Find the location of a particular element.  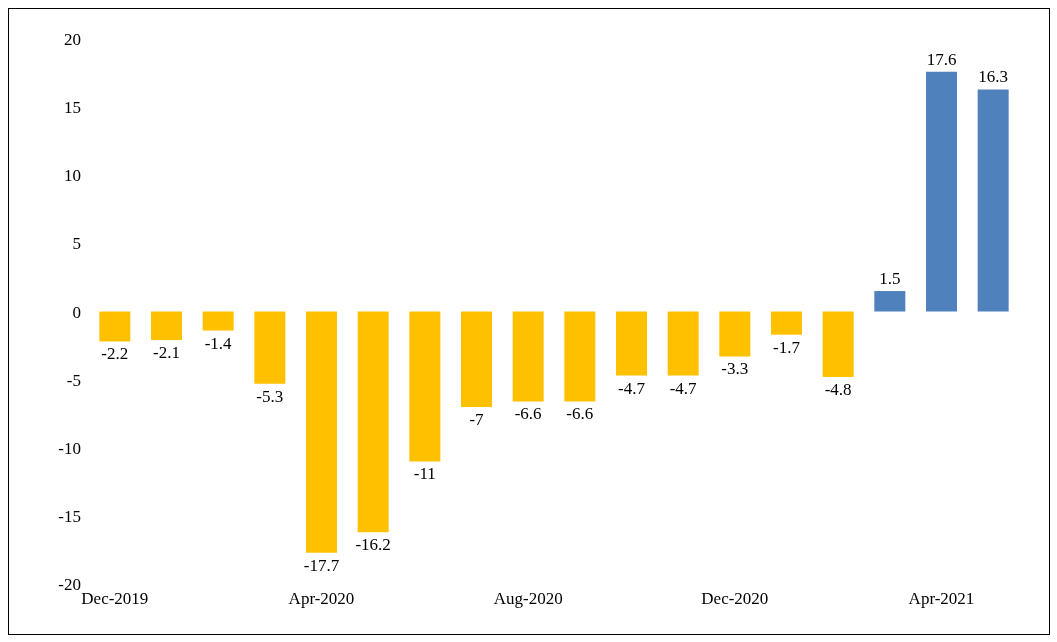

data-label: 1.5 is located at coordinates (890, 279).